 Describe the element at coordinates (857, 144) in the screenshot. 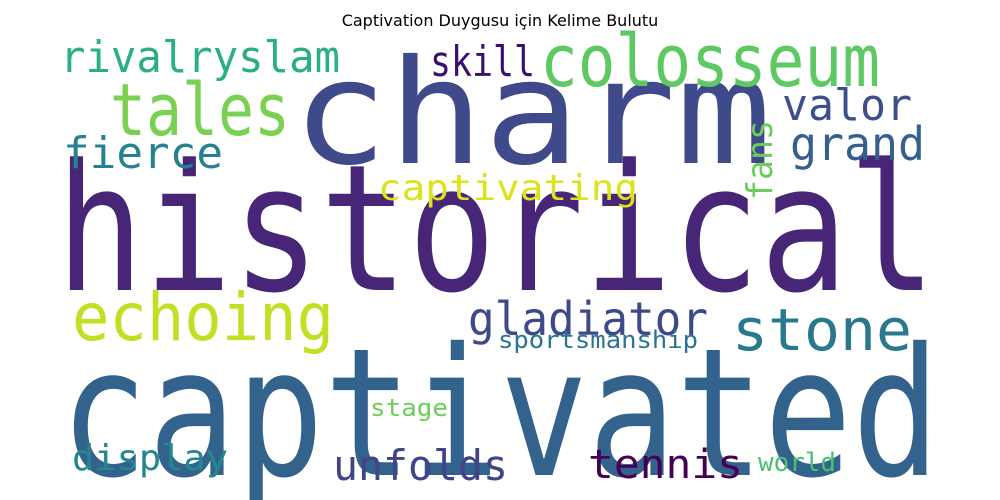

I see `word-grand: grand` at that location.